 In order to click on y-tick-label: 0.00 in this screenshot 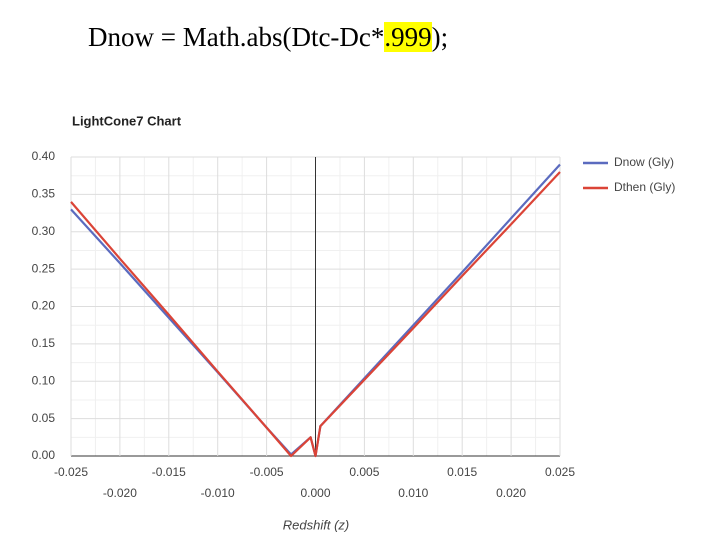, I will do `click(44, 455)`.